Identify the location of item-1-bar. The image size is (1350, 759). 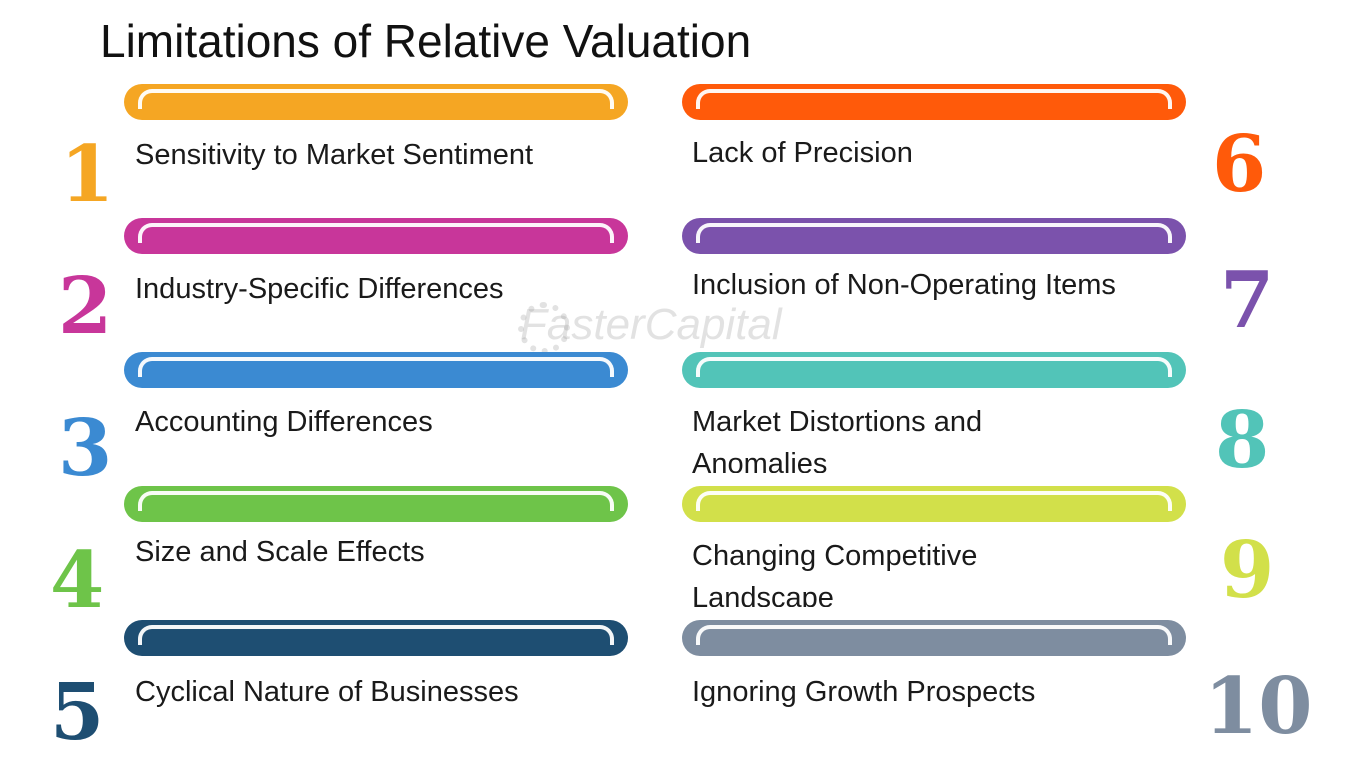
(376, 102).